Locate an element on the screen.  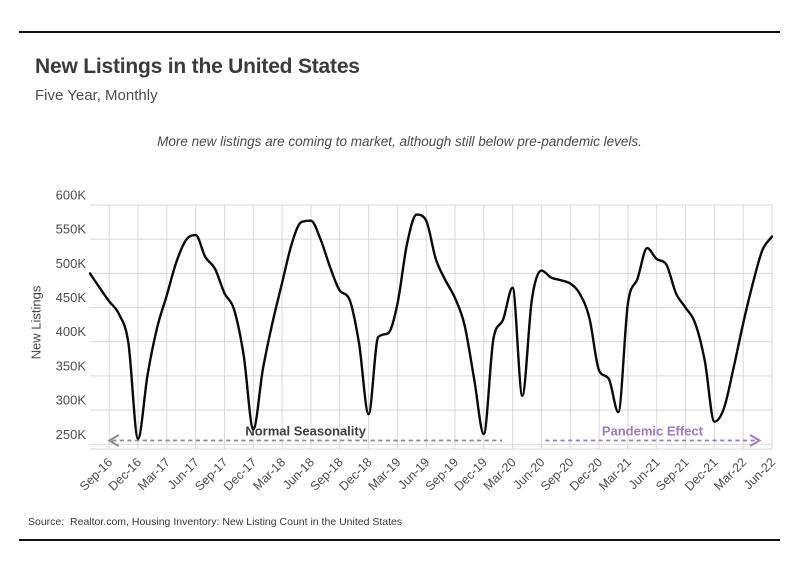
y-tick-label: 300K is located at coordinates (71, 400).